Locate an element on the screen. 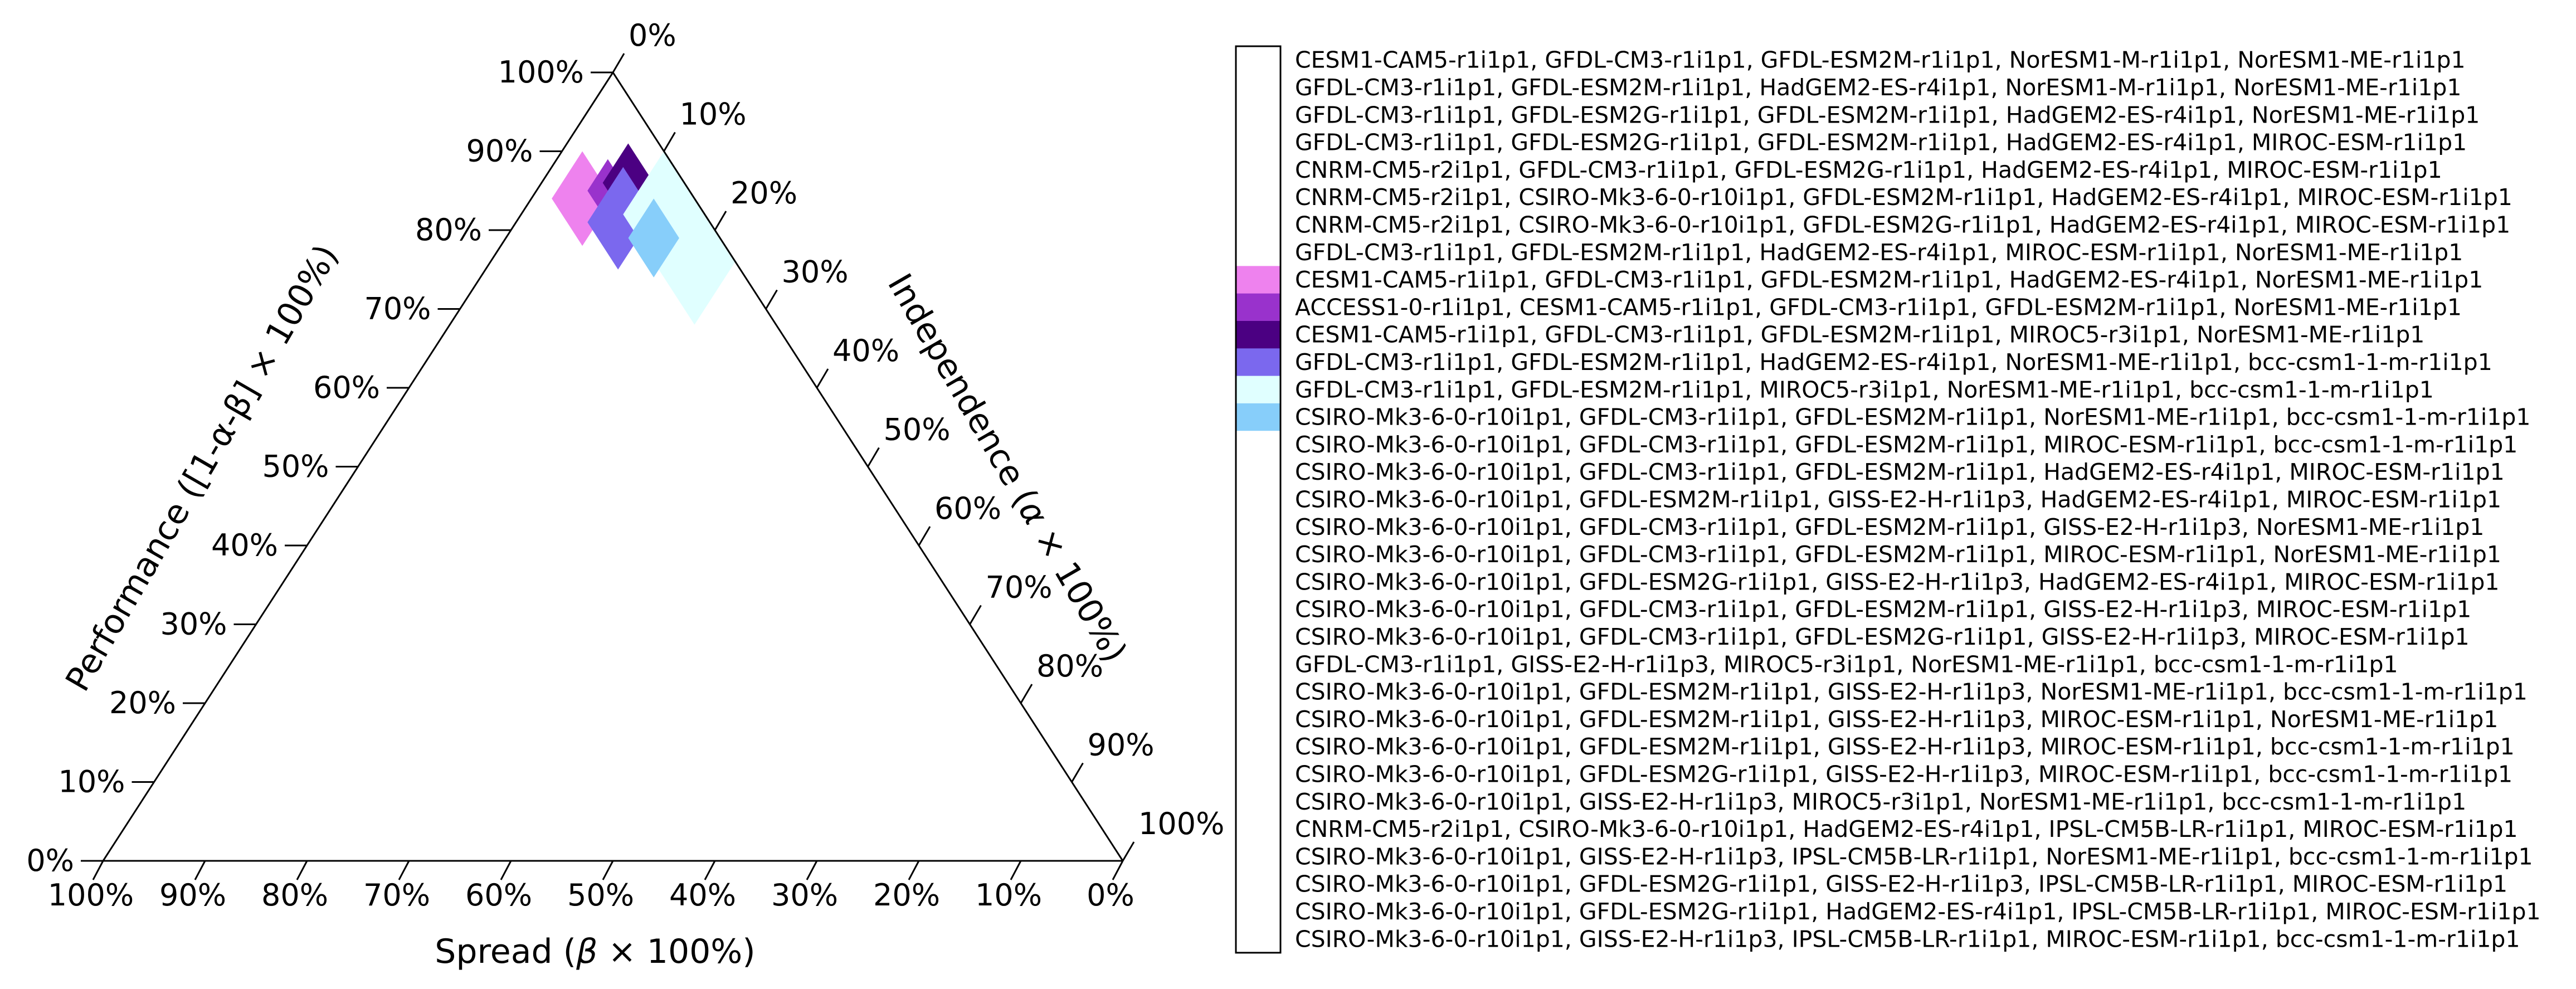 This screenshot has height=989, width=2576. bottom-tick-label: 70% is located at coordinates (397, 895).